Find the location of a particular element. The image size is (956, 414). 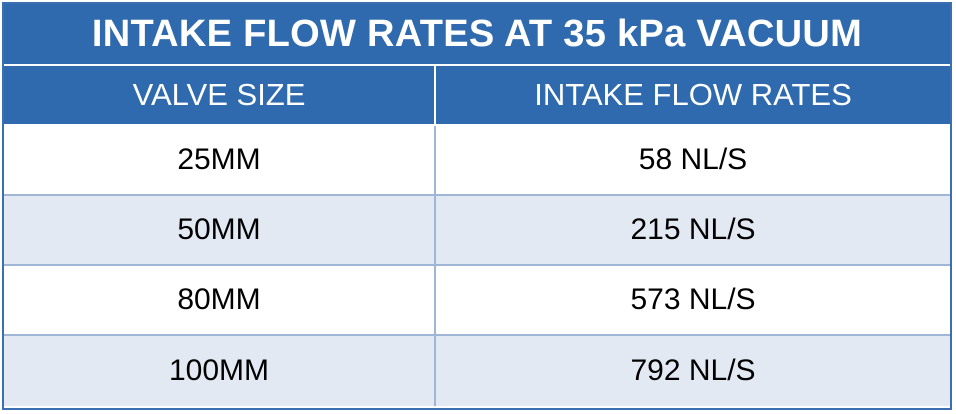

flow-rate-cell: 792 NL/S is located at coordinates (693, 370).